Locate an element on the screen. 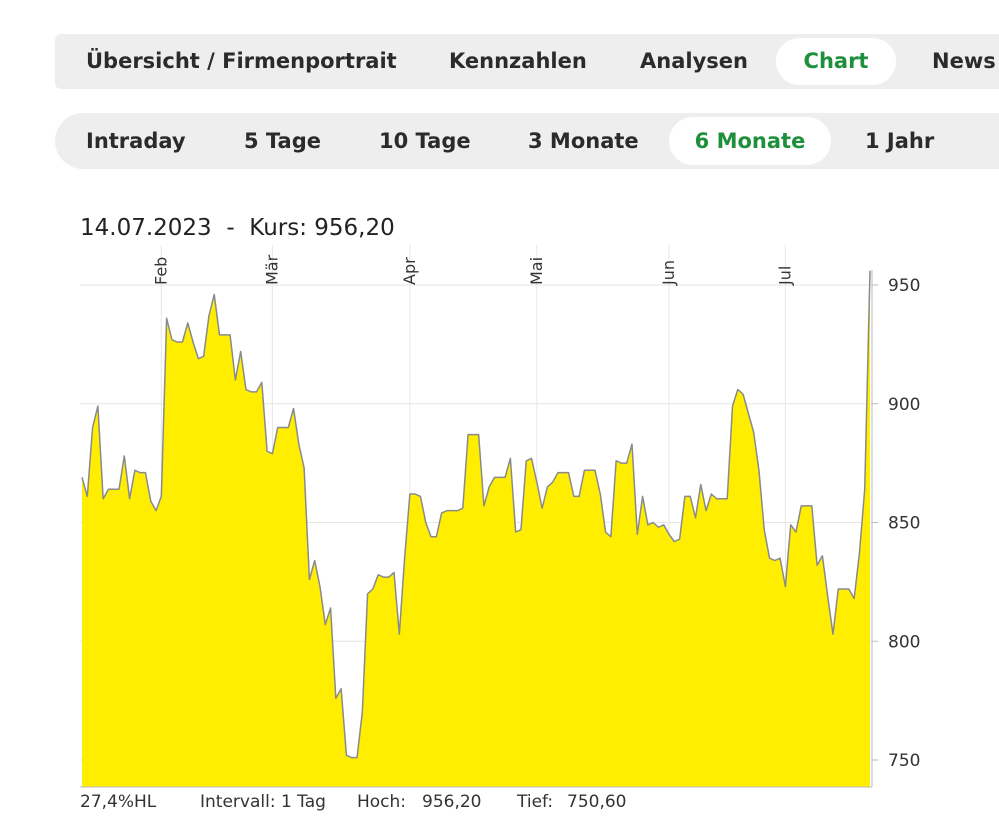 The height and width of the screenshot is (823, 999). month-label: Feb is located at coordinates (160, 271).